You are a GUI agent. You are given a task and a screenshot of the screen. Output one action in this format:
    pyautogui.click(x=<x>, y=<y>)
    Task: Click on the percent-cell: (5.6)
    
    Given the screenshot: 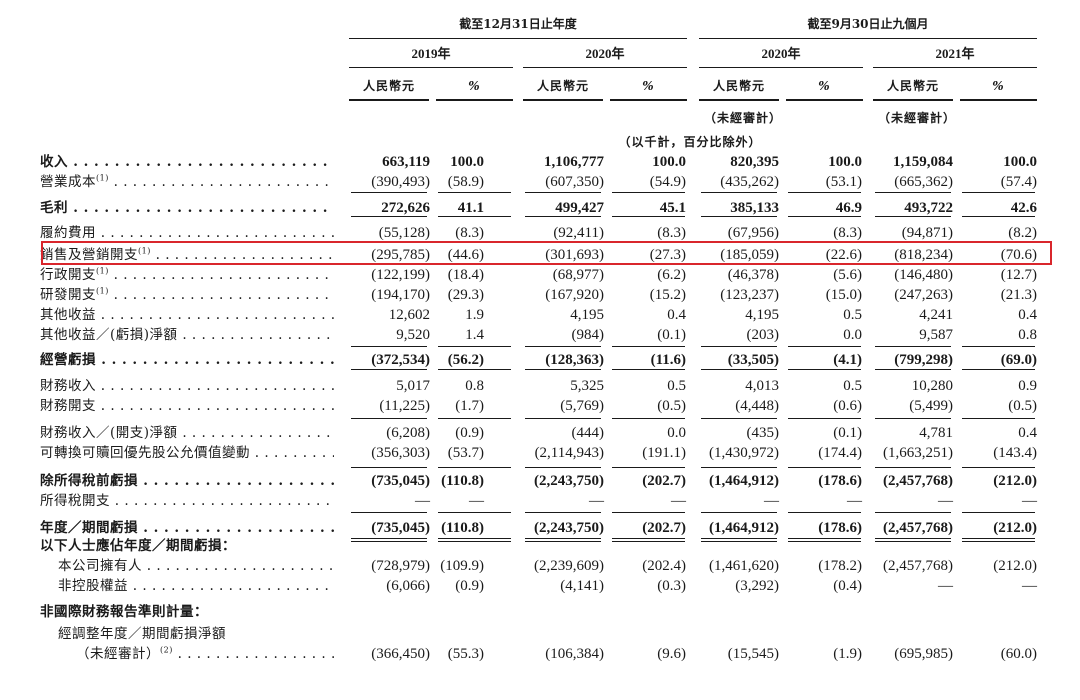 What is the action you would take?
    pyautogui.click(x=847, y=275)
    